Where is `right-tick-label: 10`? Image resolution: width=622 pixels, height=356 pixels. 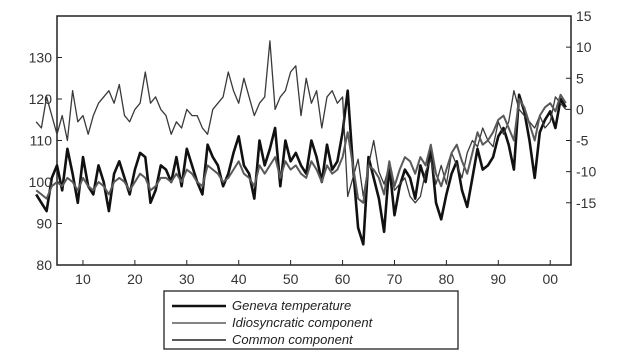 right-tick-label: 10 is located at coordinates (584, 47).